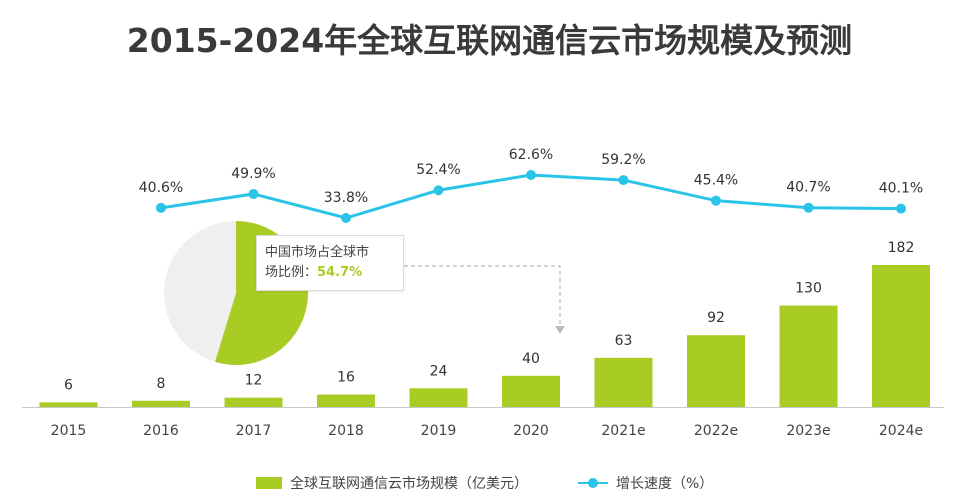  What do you see at coordinates (291, 272) in the screenshot?
I see `pie-callout-line2: 场比例：` at bounding box center [291, 272].